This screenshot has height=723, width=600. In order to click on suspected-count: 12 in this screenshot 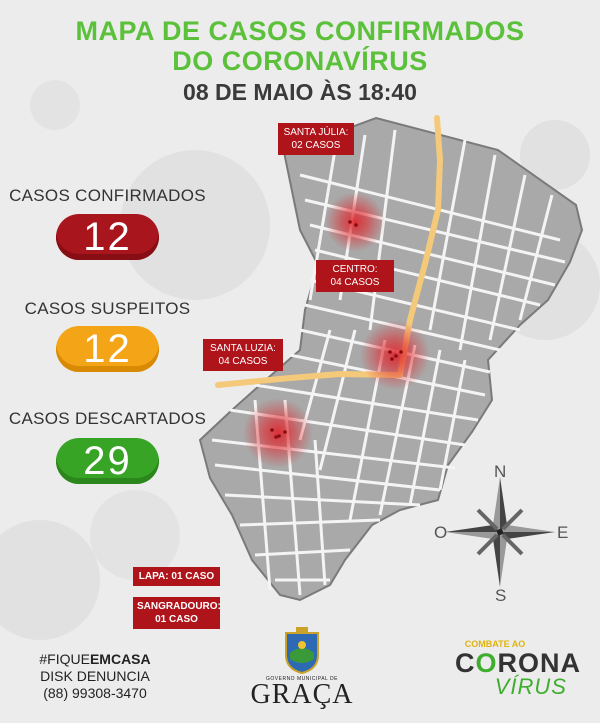, I will do `click(107, 349)`.